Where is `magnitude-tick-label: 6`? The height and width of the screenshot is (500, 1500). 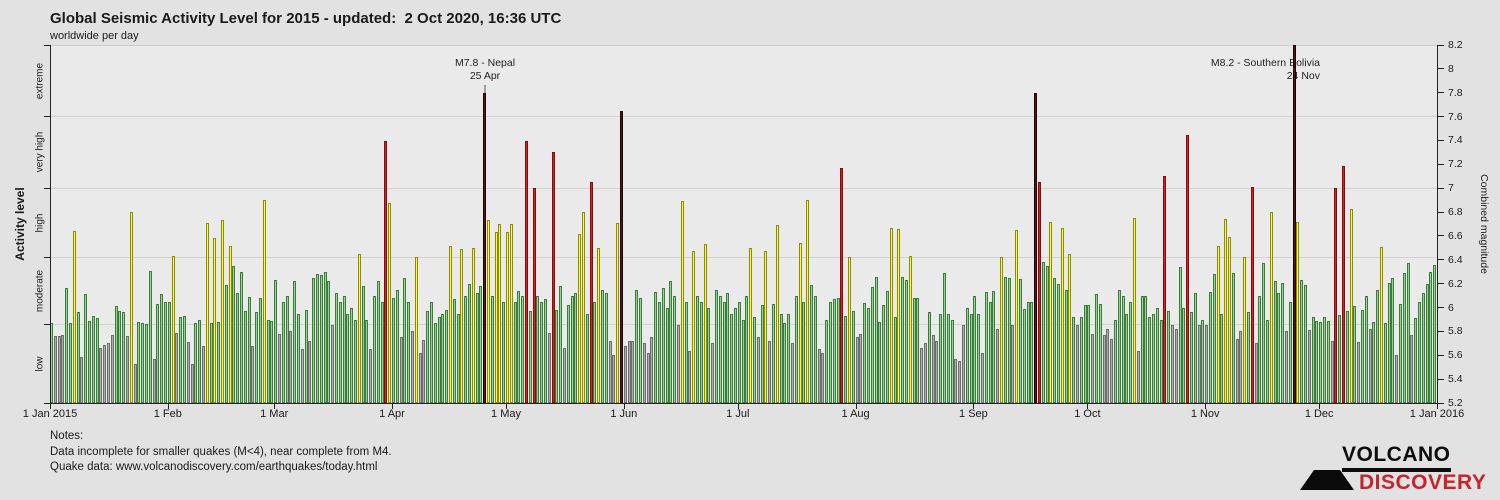
magnitude-tick-label: 6 is located at coordinates (1451, 307).